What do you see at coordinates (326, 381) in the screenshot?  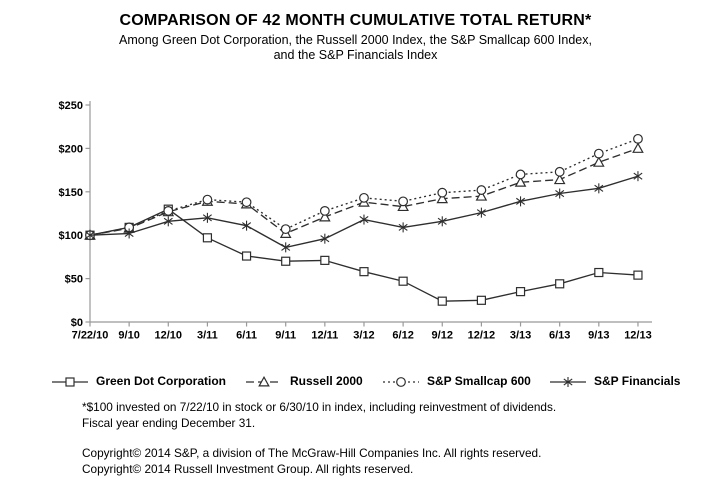 I see `legend-label: Russell 2000` at bounding box center [326, 381].